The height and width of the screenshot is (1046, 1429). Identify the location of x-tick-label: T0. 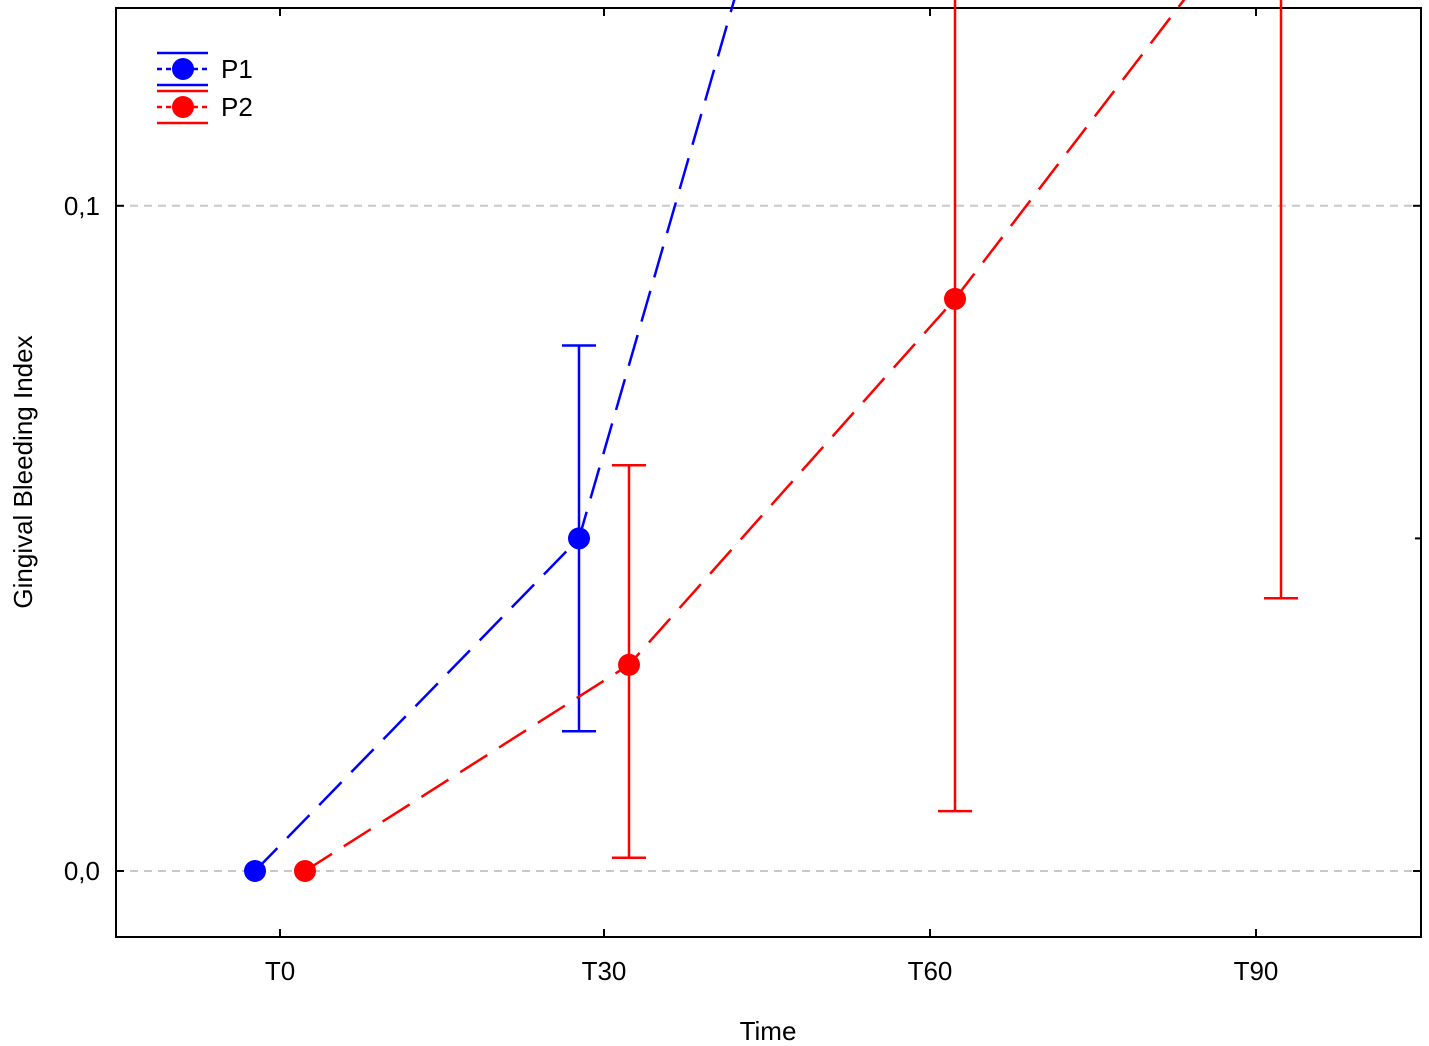
(280, 971).